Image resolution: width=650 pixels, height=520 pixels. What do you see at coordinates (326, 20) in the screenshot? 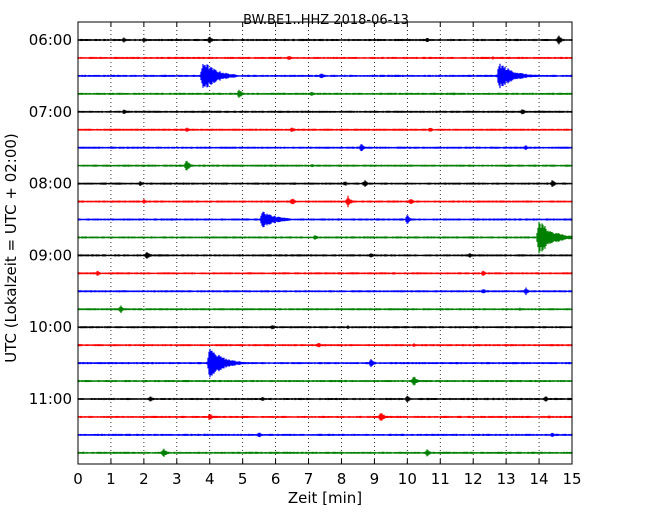
I see `chart-title: BW.BE1..HHZ 2018-06-13` at bounding box center [326, 20].